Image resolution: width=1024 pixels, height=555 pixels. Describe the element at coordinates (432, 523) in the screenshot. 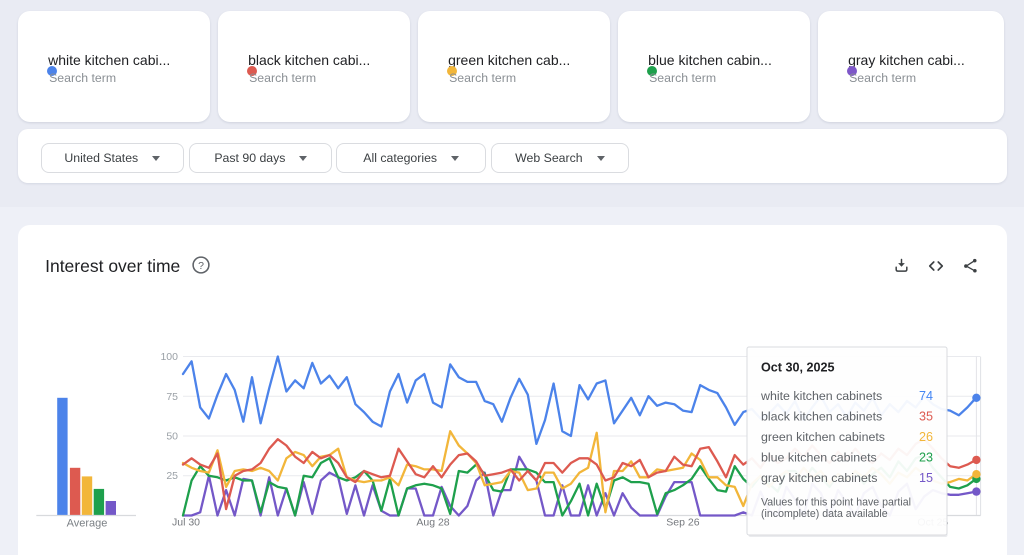

I see `svg-text: Aug 28` at that location.